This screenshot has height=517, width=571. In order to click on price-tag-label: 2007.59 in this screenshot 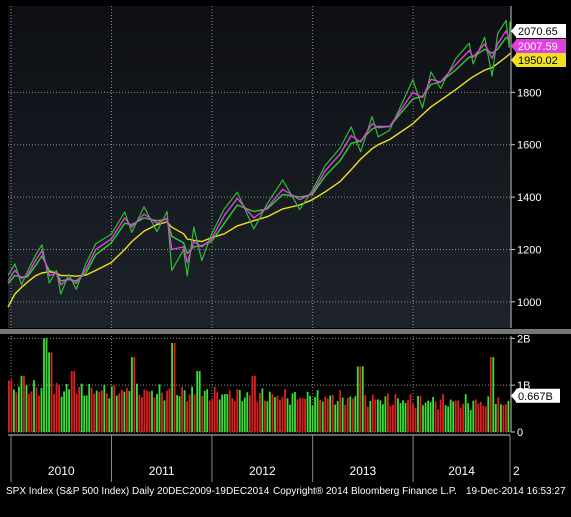, I will do `click(538, 47)`.